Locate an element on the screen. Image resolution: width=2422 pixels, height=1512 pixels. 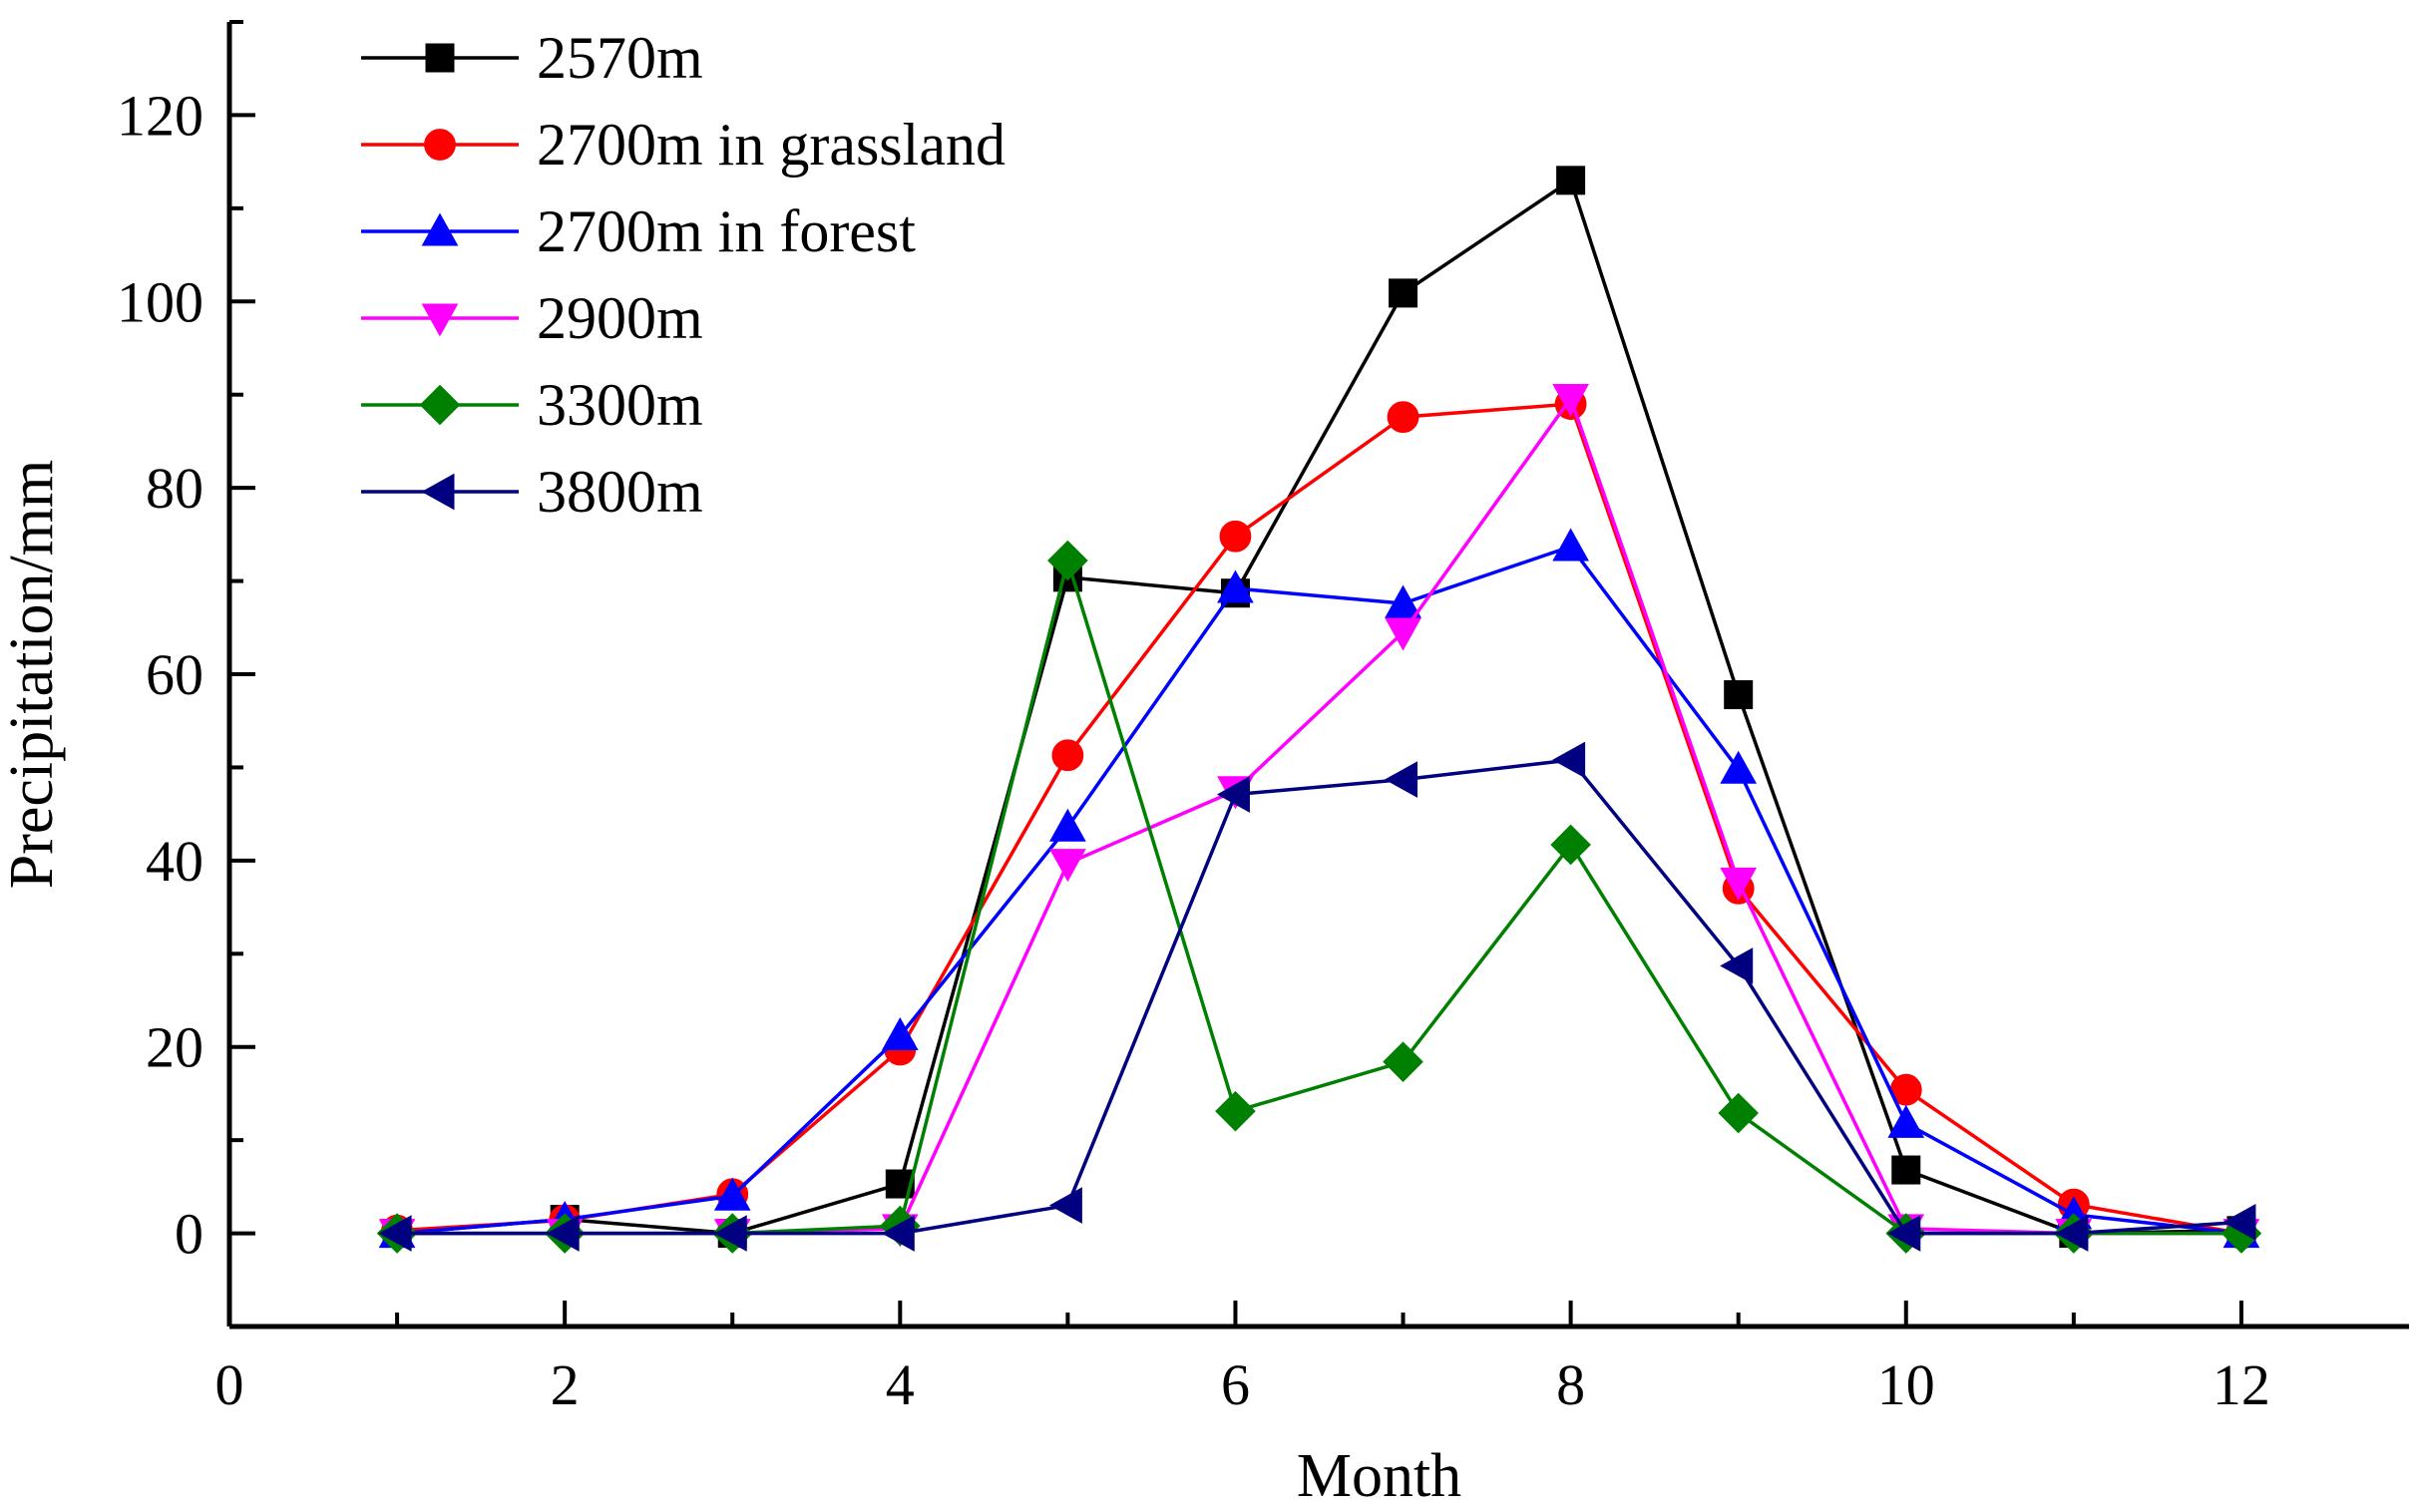
x-tick-label: 6 is located at coordinates (1235, 1384).